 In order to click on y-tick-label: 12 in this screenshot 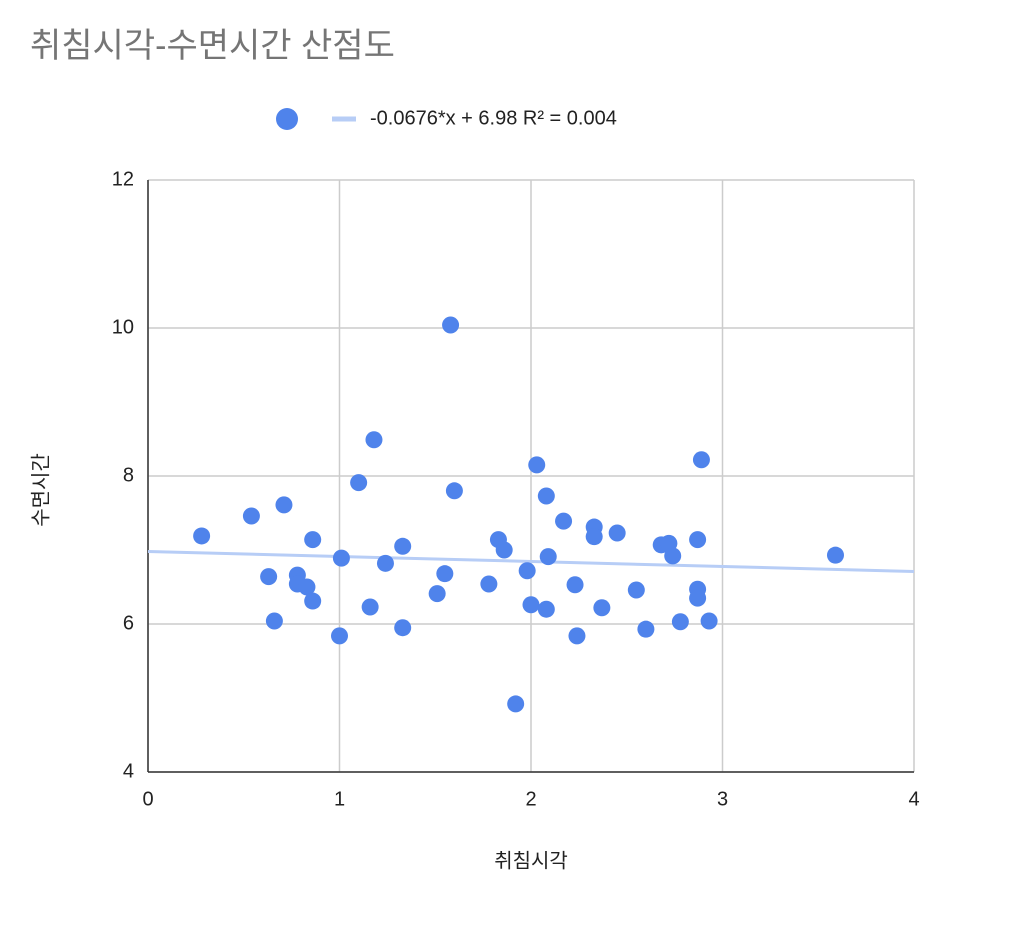, I will do `click(123, 179)`.